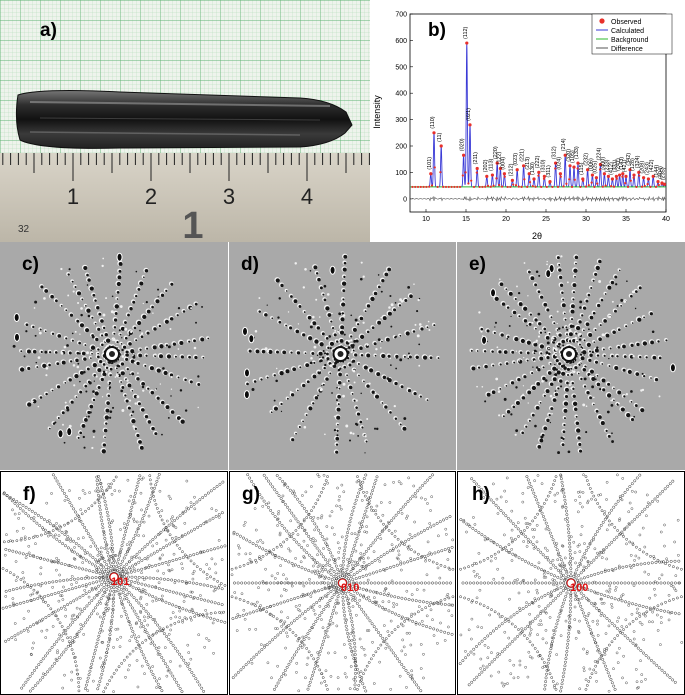 This screenshot has height=695, width=685. Describe the element at coordinates (401, 120) in the screenshot. I see `y-tick-label: 300` at that location.